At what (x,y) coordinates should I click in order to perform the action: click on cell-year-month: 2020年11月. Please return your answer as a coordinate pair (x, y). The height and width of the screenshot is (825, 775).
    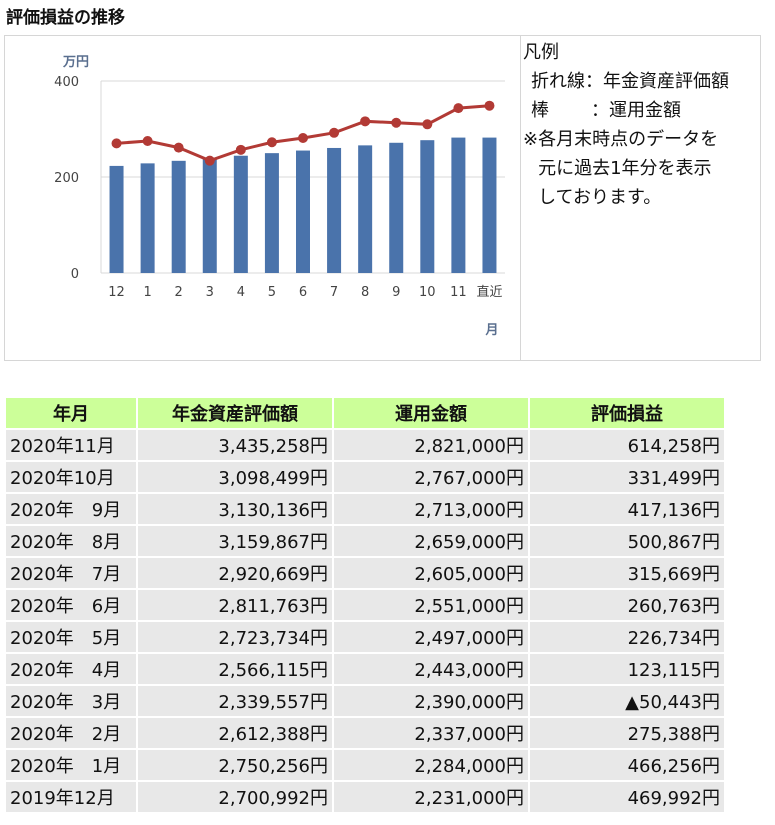
    Looking at the image, I should click on (71, 445).